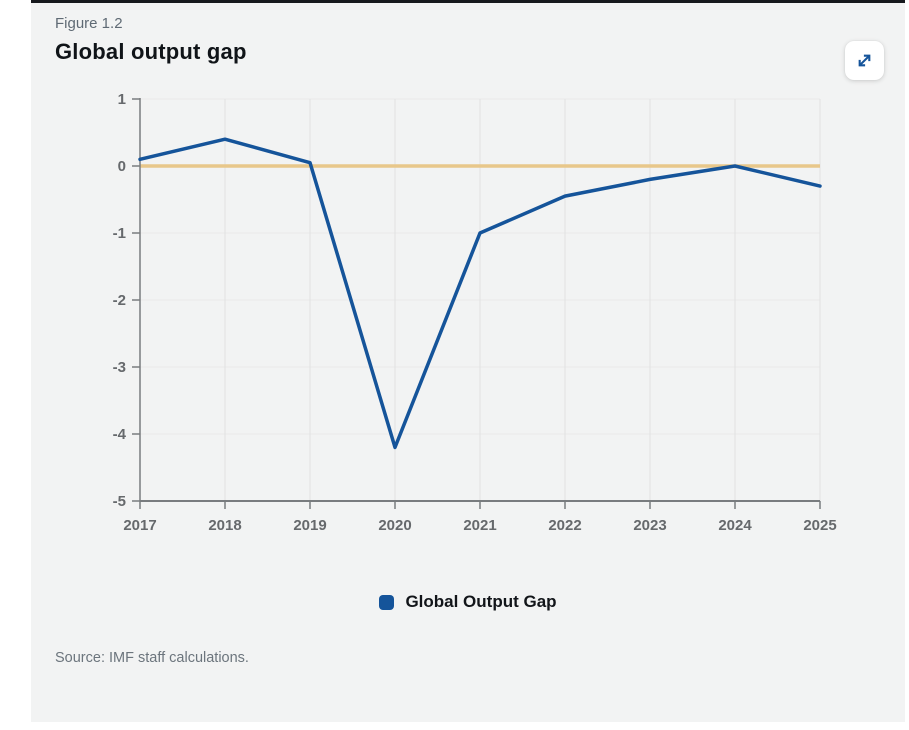  What do you see at coordinates (564, 525) in the screenshot?
I see `x-tick-label: 2022` at bounding box center [564, 525].